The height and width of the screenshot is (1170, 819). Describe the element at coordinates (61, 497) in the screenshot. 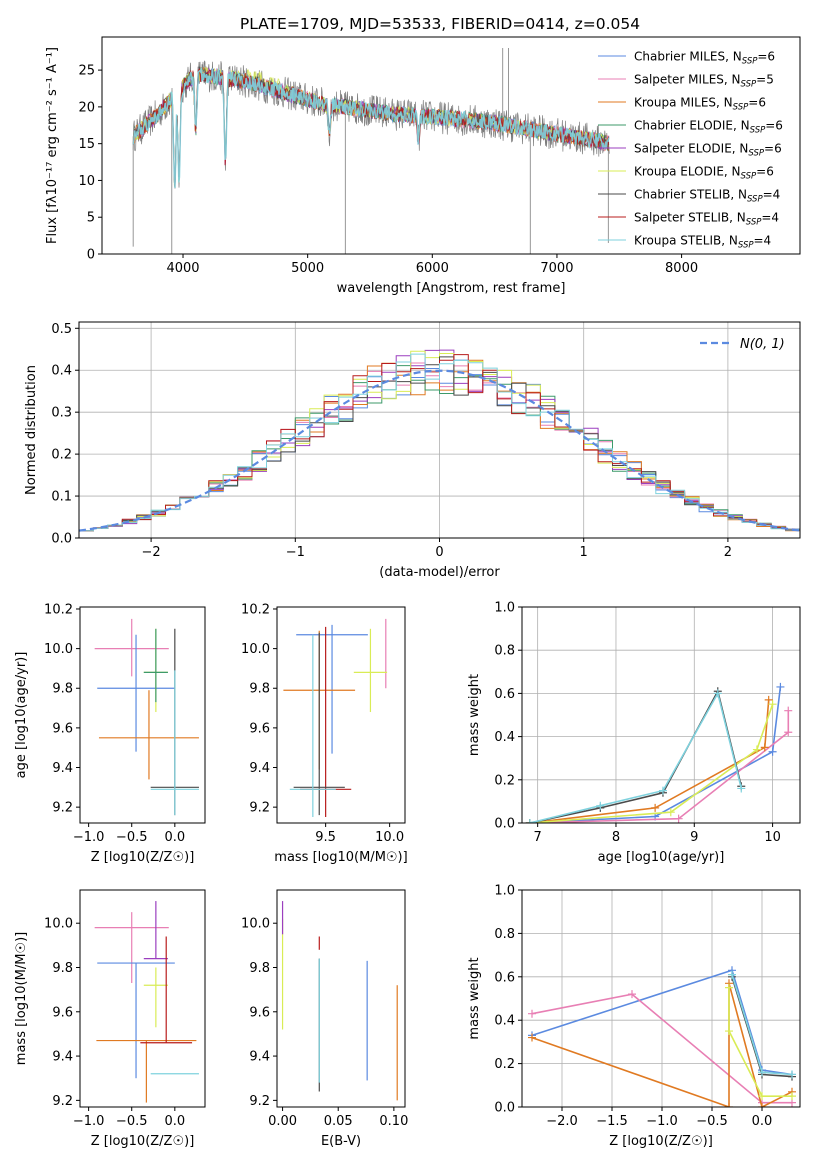

I see `y-tick-label: 0.1` at that location.